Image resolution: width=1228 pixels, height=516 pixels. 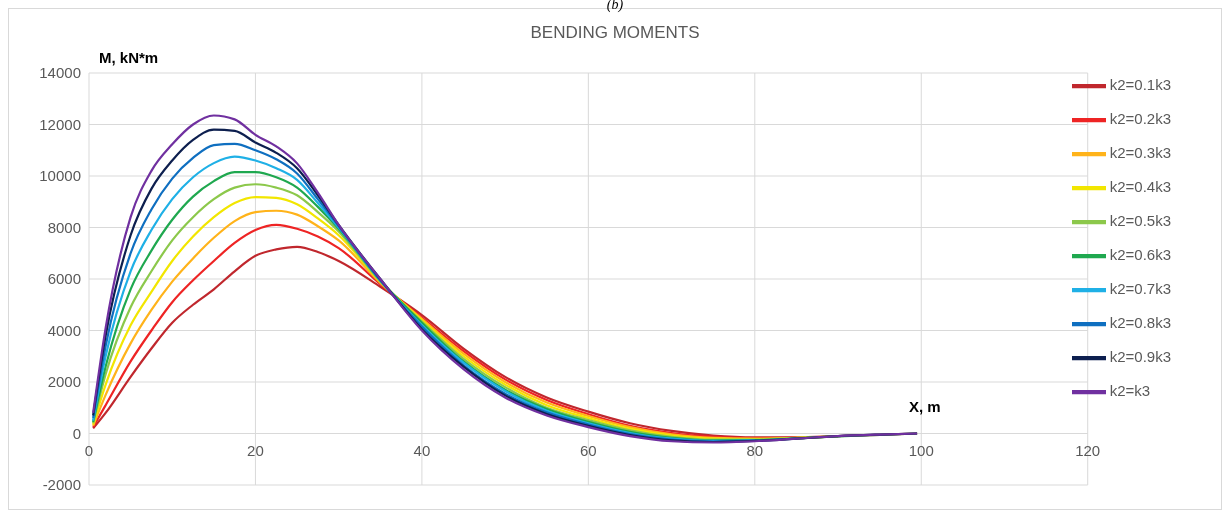 I want to click on legend-label: k2=0.1k3, so click(x=1140, y=84).